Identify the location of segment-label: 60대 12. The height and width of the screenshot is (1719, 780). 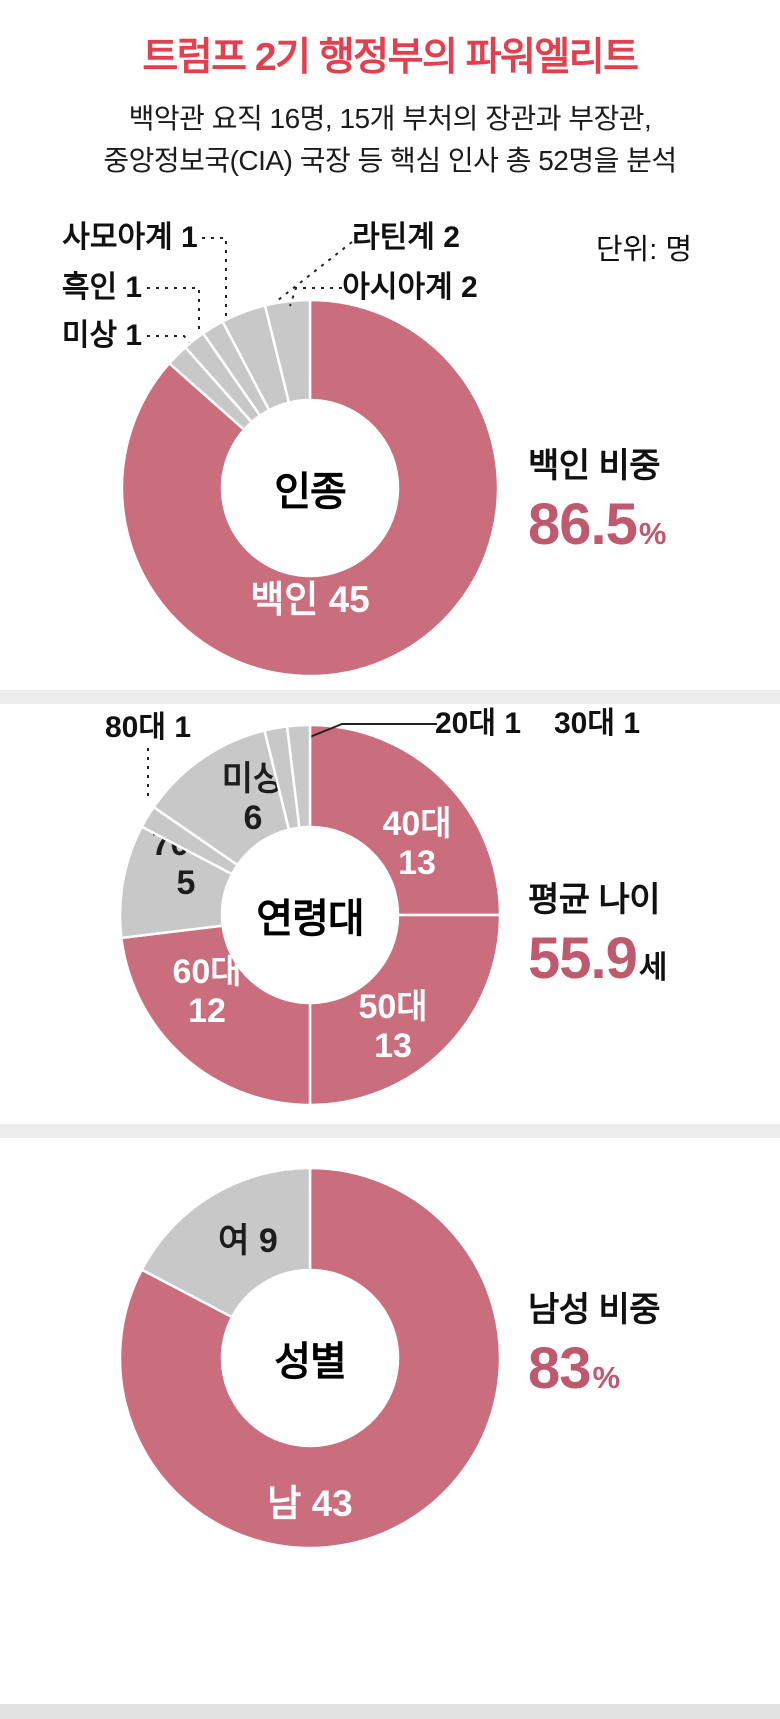
(206, 991).